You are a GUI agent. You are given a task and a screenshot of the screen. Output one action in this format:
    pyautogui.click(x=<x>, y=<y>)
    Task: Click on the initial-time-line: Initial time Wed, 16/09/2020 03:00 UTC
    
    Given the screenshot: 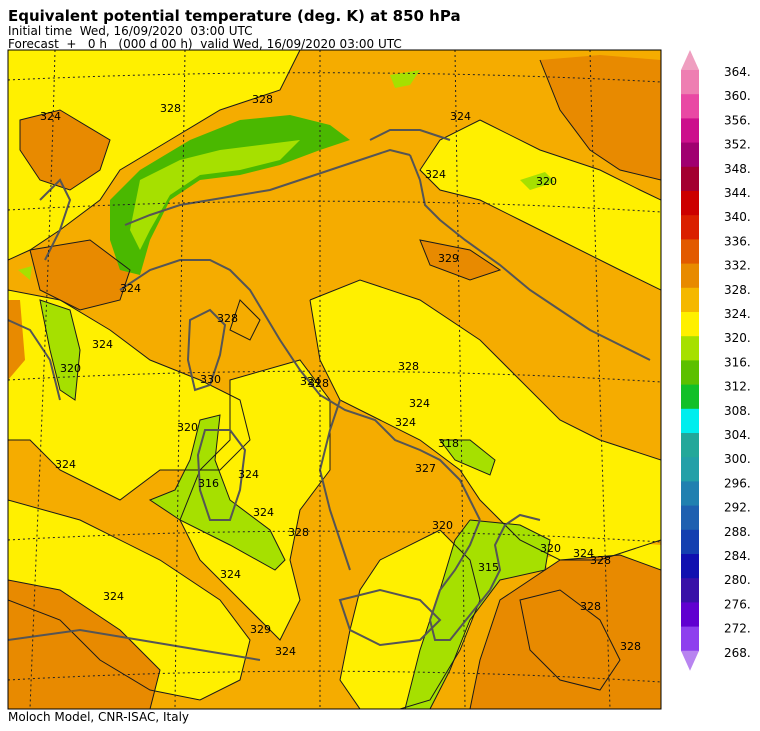 What is the action you would take?
    pyautogui.click(x=130, y=31)
    